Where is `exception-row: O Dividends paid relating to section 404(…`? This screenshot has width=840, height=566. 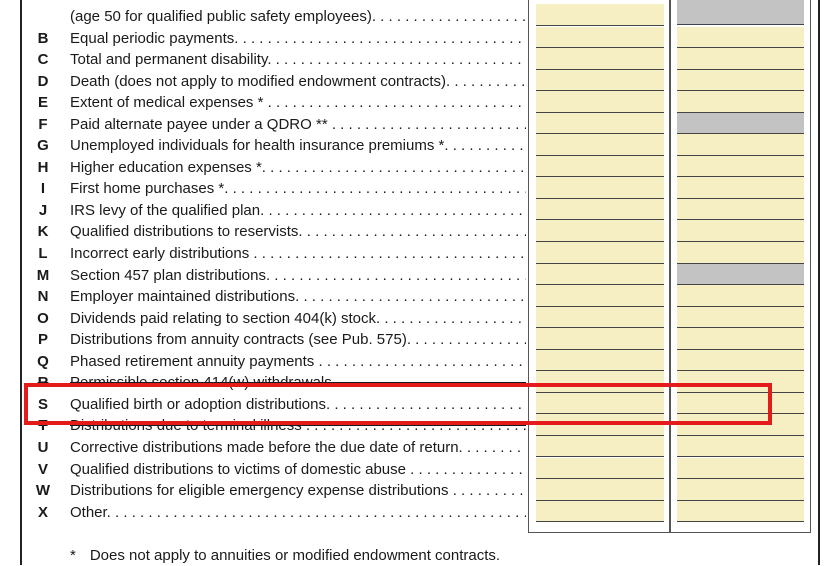
exception-row: O Dividends paid relating to section 404(… is located at coordinates (420, 319).